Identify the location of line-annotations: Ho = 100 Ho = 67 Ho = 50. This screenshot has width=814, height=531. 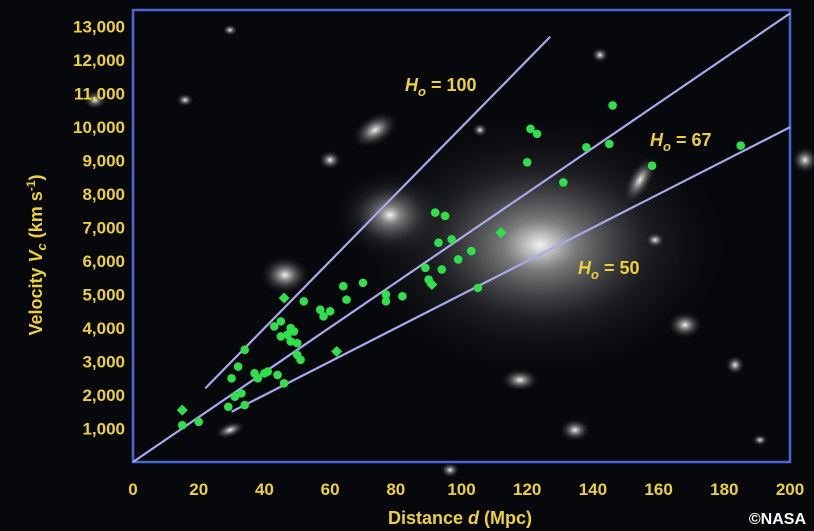
(558, 178).